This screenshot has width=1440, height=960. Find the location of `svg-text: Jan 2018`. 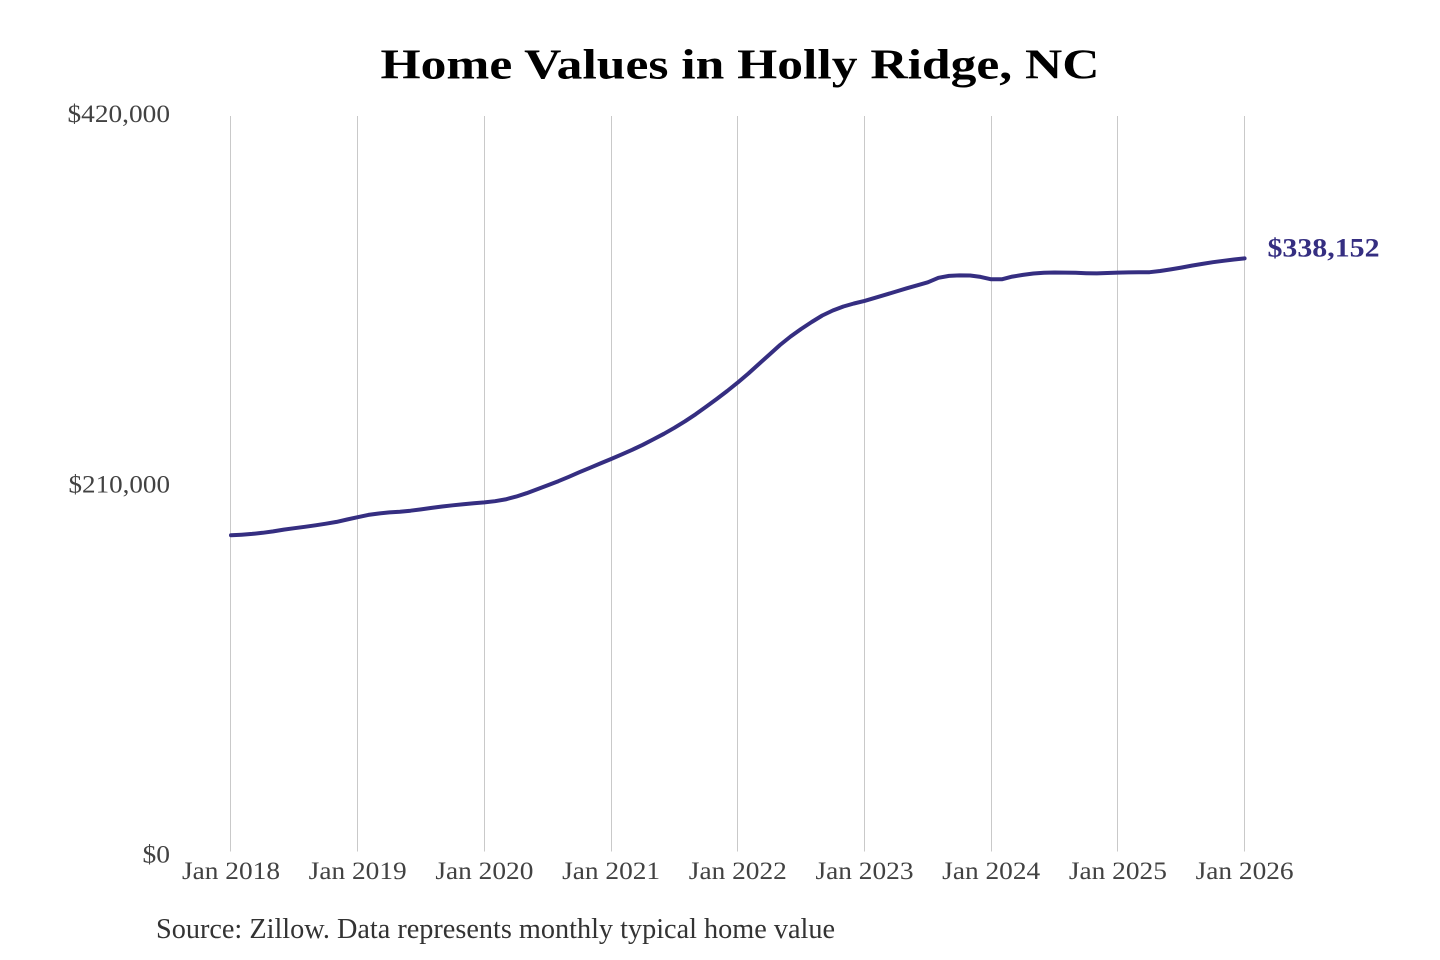

svg-text: Jan 2018 is located at coordinates (231, 871).